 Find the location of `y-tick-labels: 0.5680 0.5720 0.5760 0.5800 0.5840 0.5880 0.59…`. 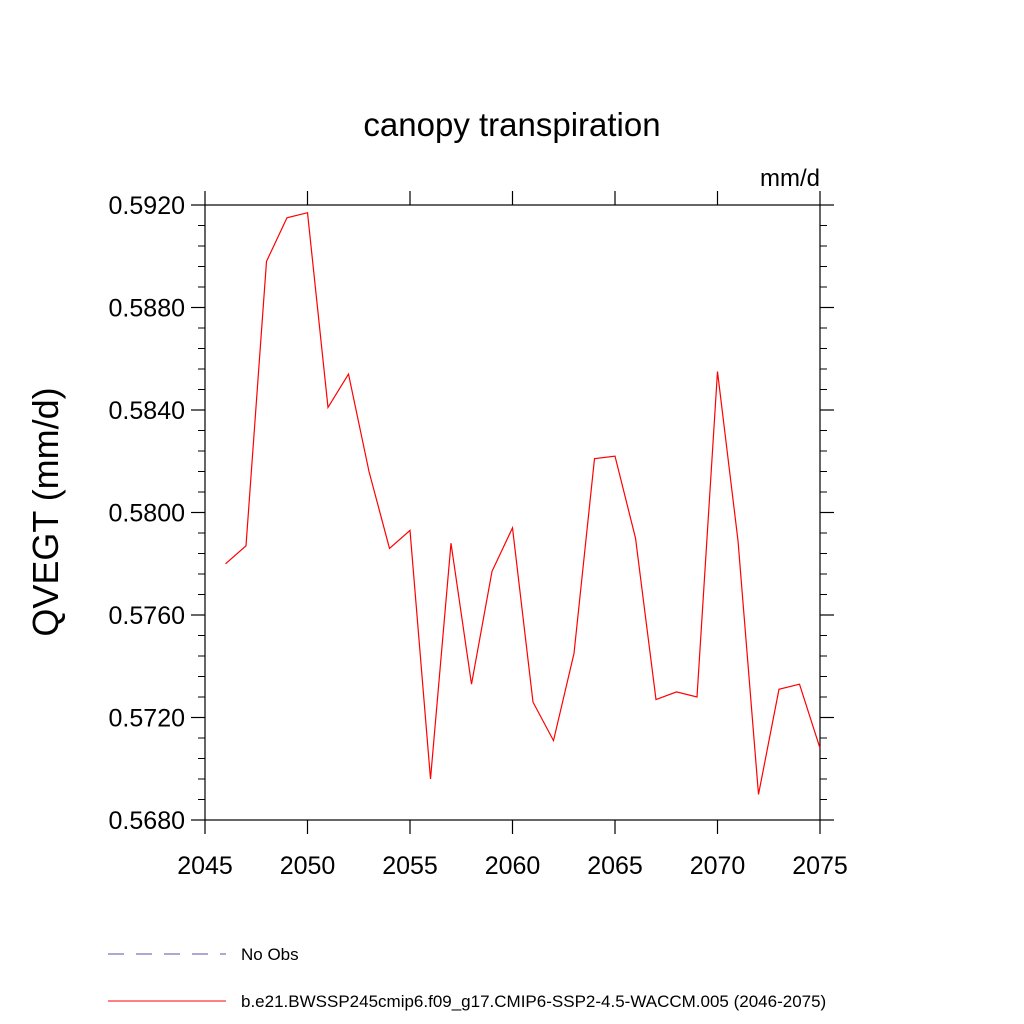

y-tick-labels: 0.5680 0.5720 0.5760 0.5800 0.5840 0.5880 0.59… is located at coordinates (147, 513).